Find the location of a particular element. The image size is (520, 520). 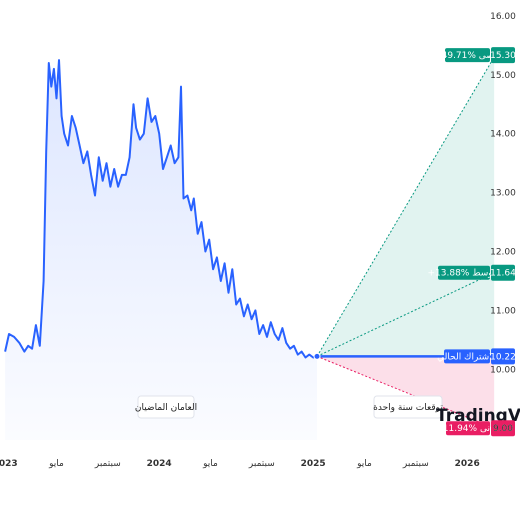

past-period-label: العامان الماضيان is located at coordinates (166, 407).